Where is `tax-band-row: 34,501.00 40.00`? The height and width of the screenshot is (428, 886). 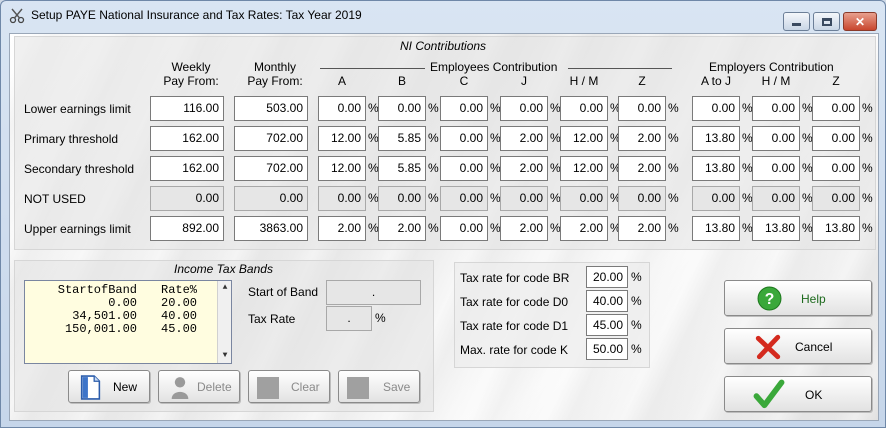 tax-band-row: 34,501.00 40.00 is located at coordinates (121, 316).